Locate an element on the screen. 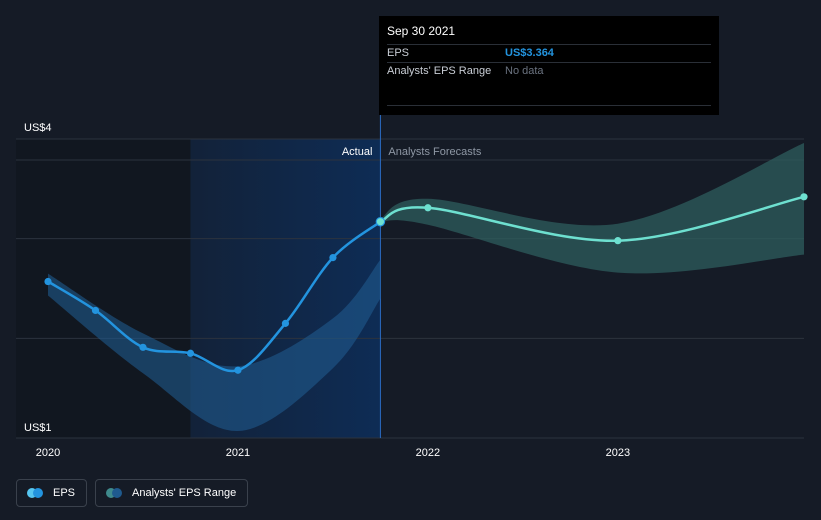 The image size is (821, 520). legend-eps-label: EPS is located at coordinates (64, 493).